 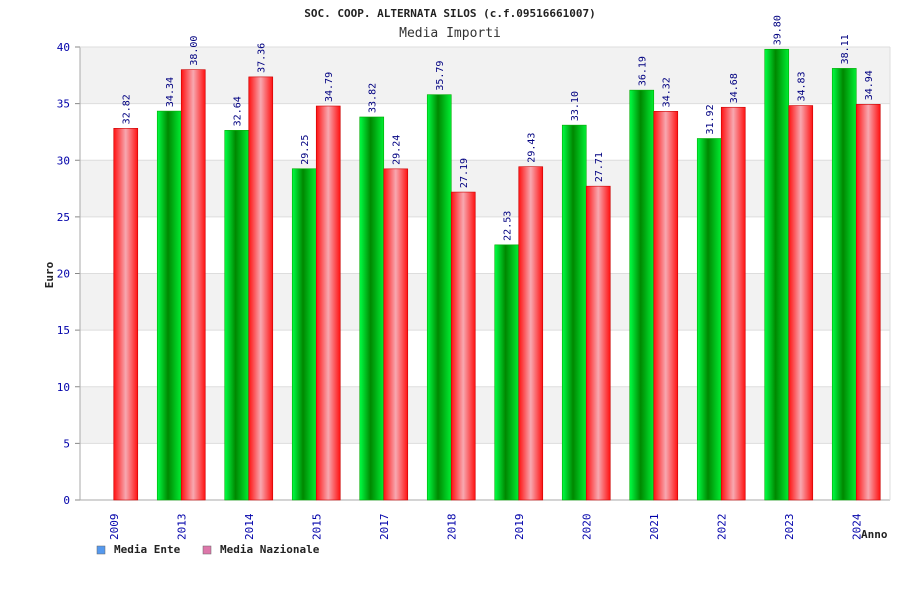 I want to click on legend-swatch-media-ente, so click(x=101, y=550).